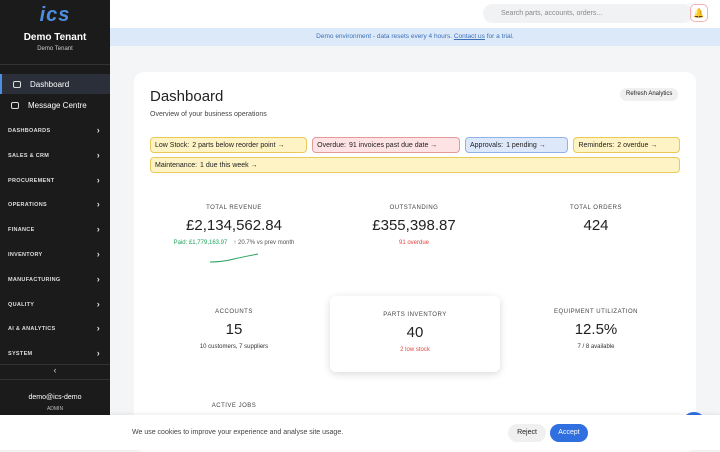 The height and width of the screenshot is (452, 720). I want to click on kpi-card: PARTS INVENTORY 40 2 low stock, so click(415, 334).